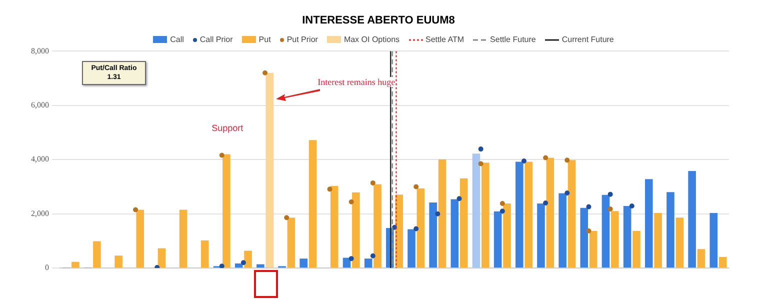 This screenshot has width=767, height=300. What do you see at coordinates (357, 81) in the screenshot?
I see `annotation: Interest remains huge` at bounding box center [357, 81].